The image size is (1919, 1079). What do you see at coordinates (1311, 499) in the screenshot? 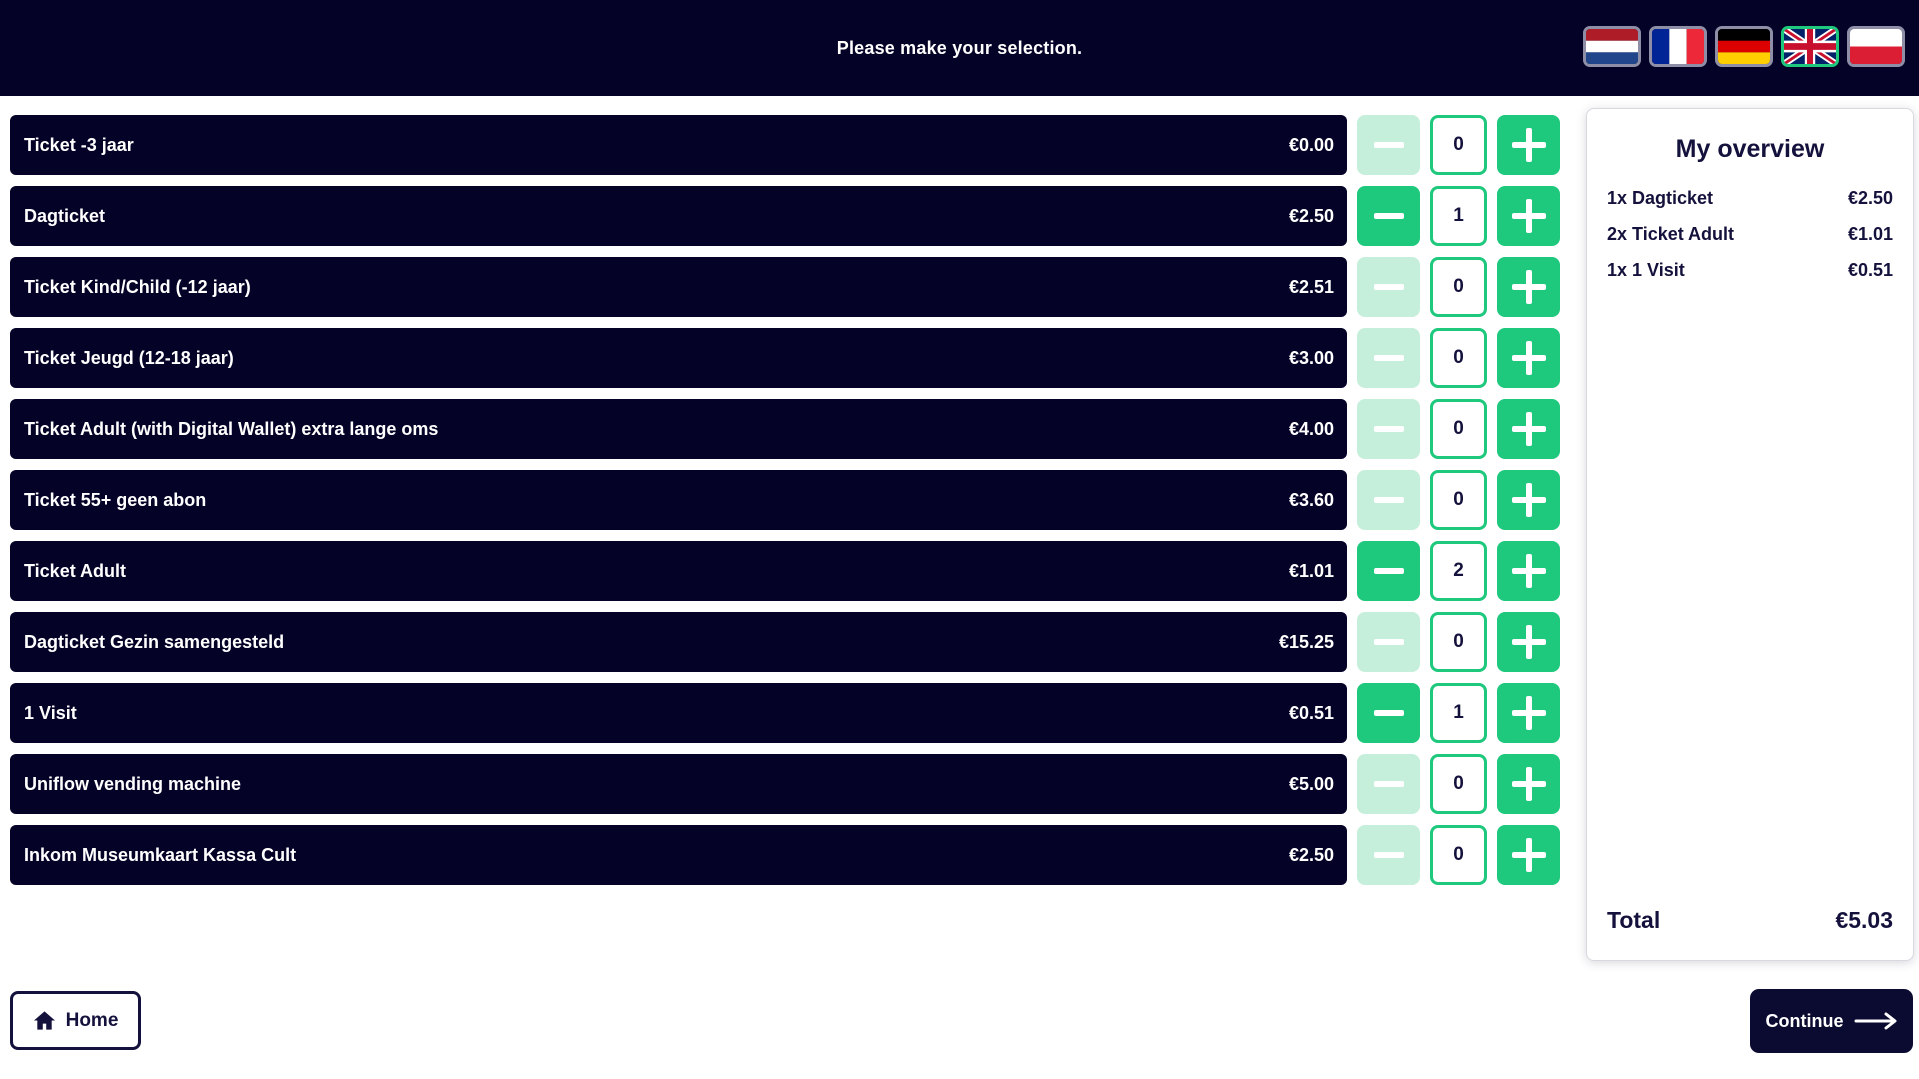
I see `ticket-price: €3.60` at bounding box center [1311, 499].